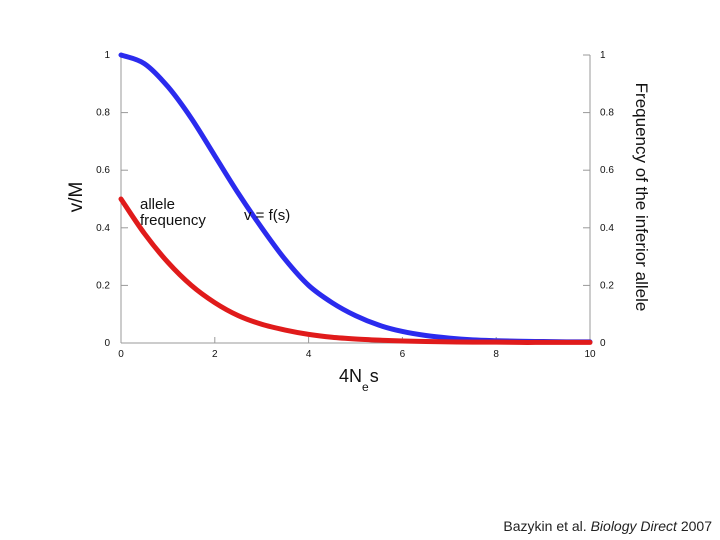  Describe the element at coordinates (607, 285) in the screenshot. I see `y-tick-label-right-1: 0.2` at that location.